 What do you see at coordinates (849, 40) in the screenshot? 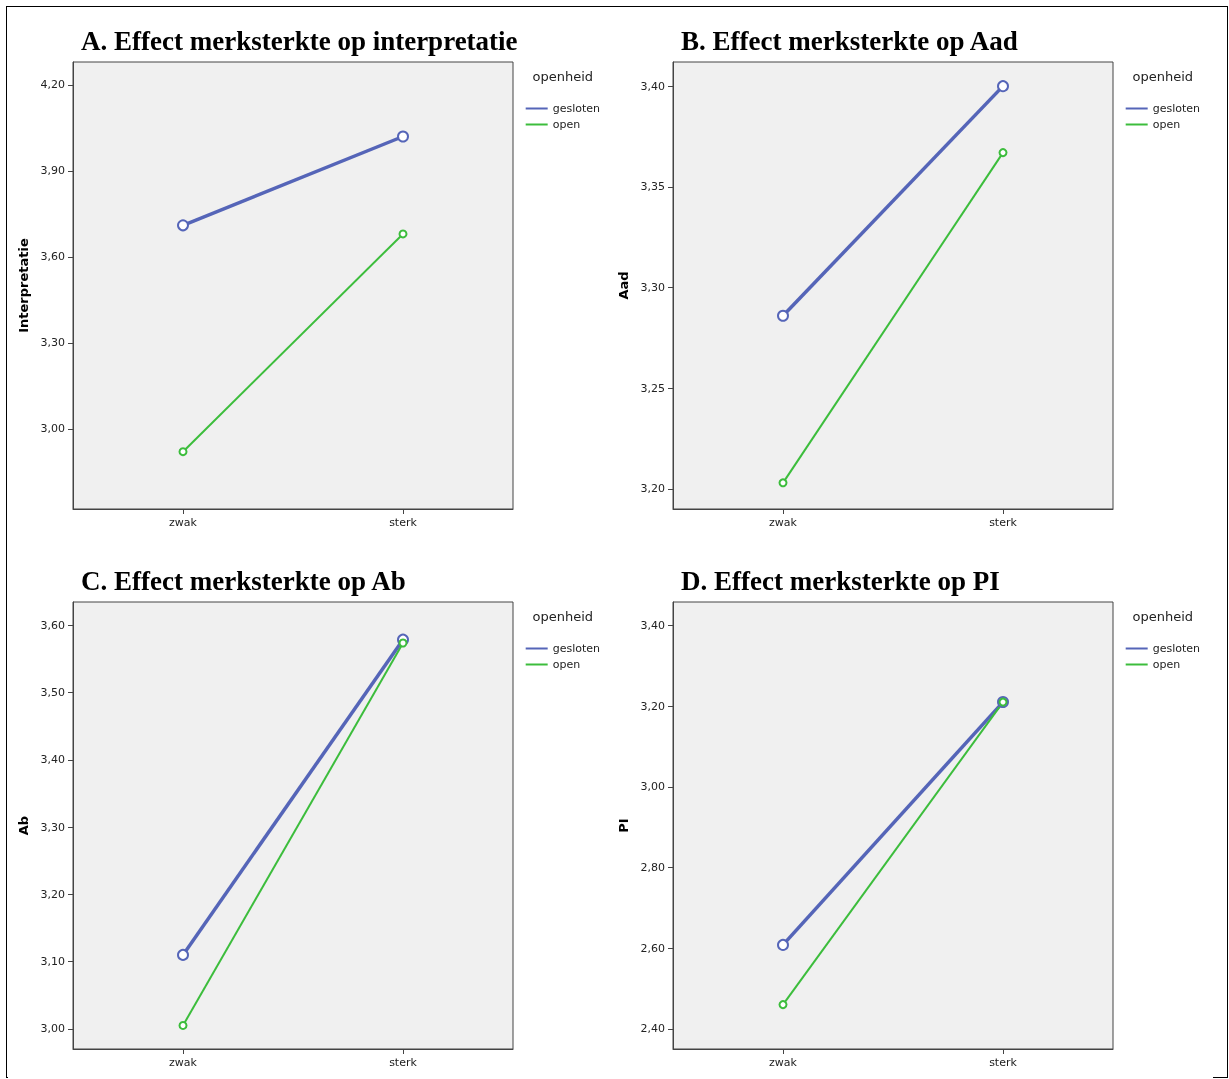
I see `chart-title: B. Effect merksterkte op Aad` at bounding box center [849, 40].